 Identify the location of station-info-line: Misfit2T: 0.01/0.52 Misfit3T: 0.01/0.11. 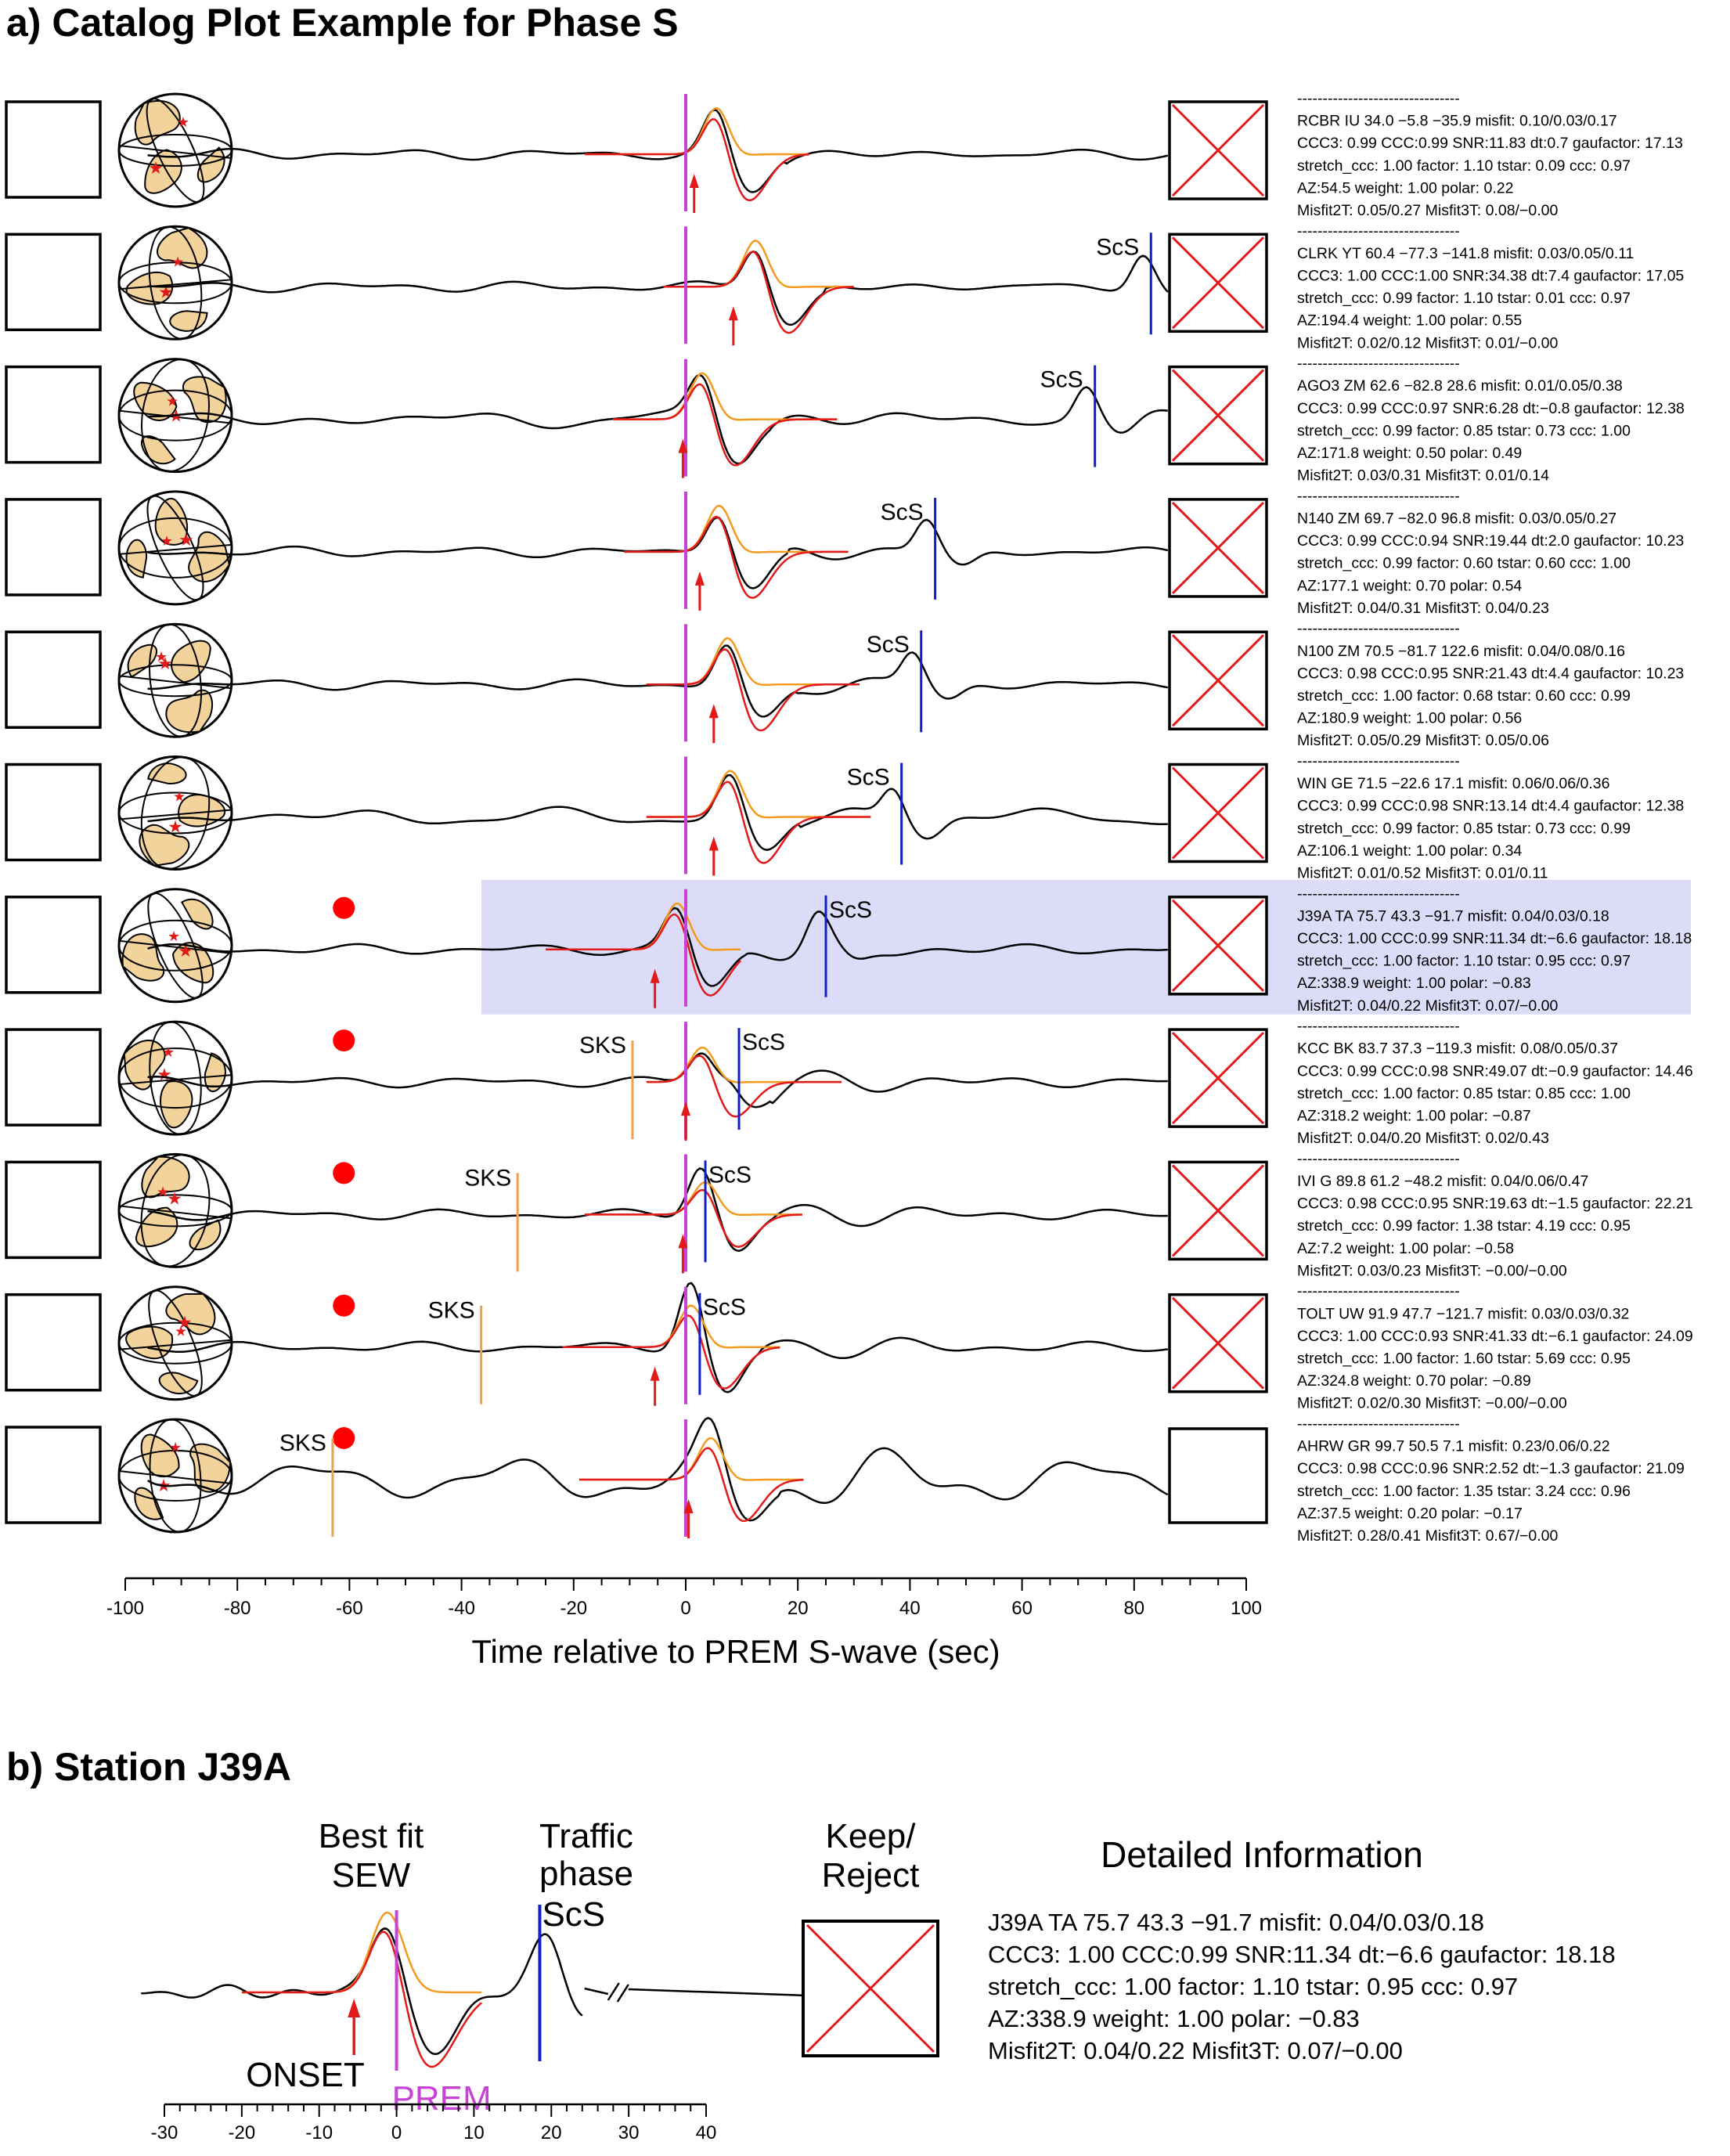
(1423, 873).